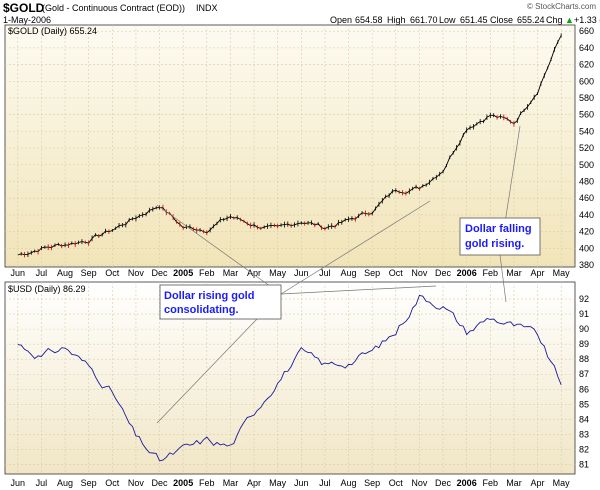  I want to click on close-label: Close, so click(501, 20).